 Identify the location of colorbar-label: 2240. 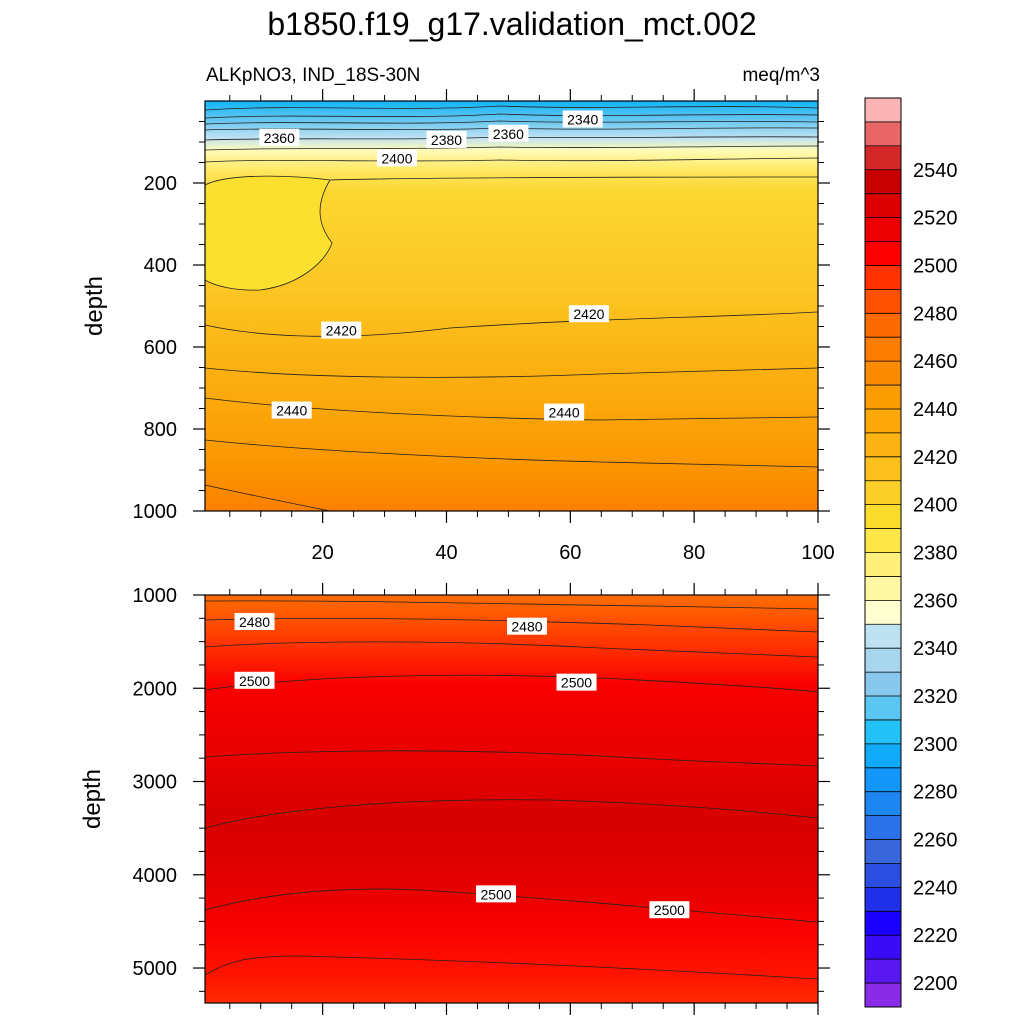
(935, 888).